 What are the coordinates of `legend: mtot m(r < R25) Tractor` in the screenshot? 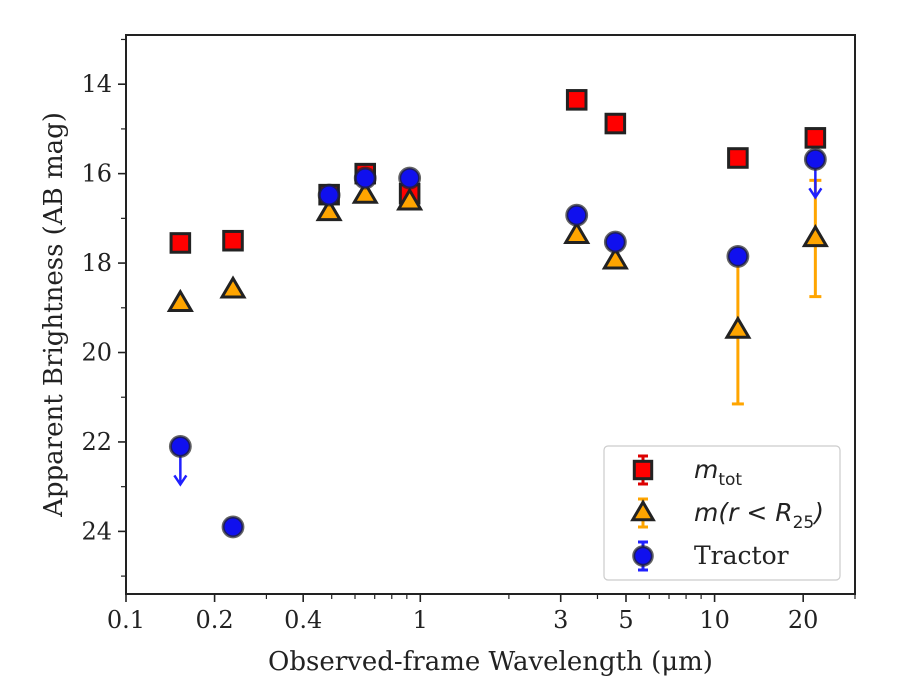 It's located at (722, 513).